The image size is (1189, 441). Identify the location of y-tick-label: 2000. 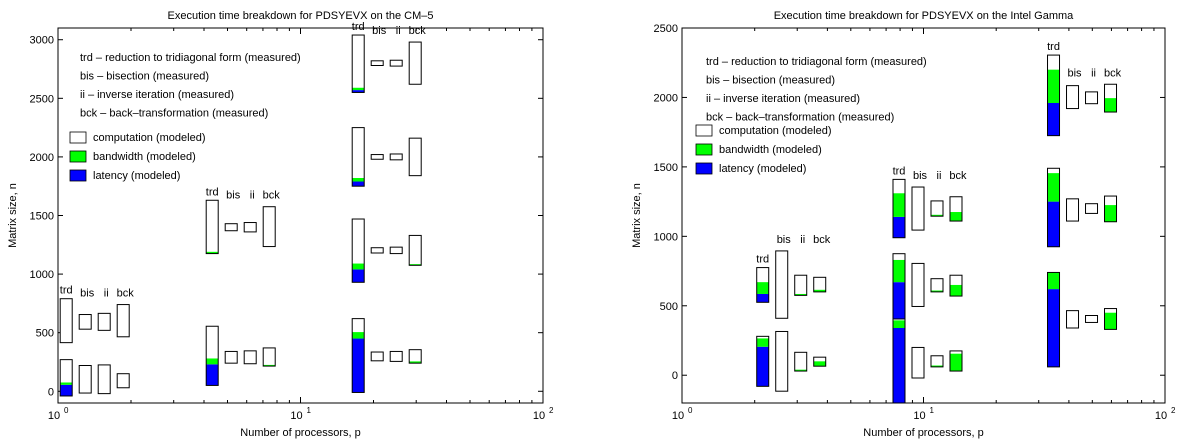
(666, 98).